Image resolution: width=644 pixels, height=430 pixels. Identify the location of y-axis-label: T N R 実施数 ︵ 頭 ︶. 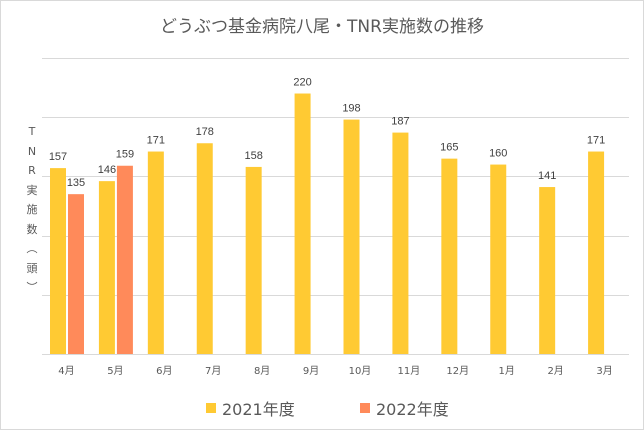
(32, 210).